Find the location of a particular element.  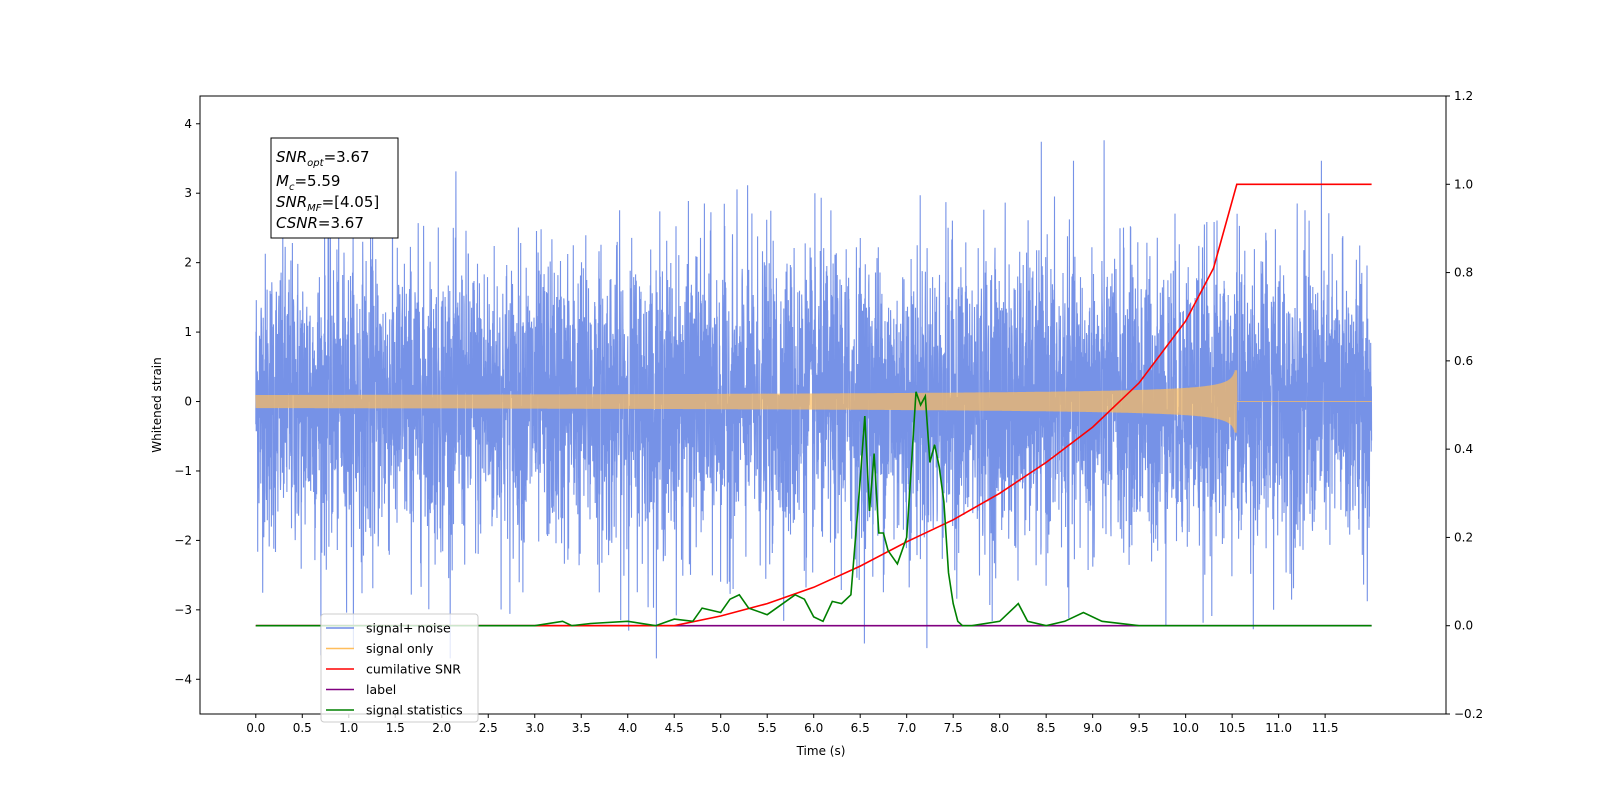

annotation-frame is located at coordinates (334, 188).